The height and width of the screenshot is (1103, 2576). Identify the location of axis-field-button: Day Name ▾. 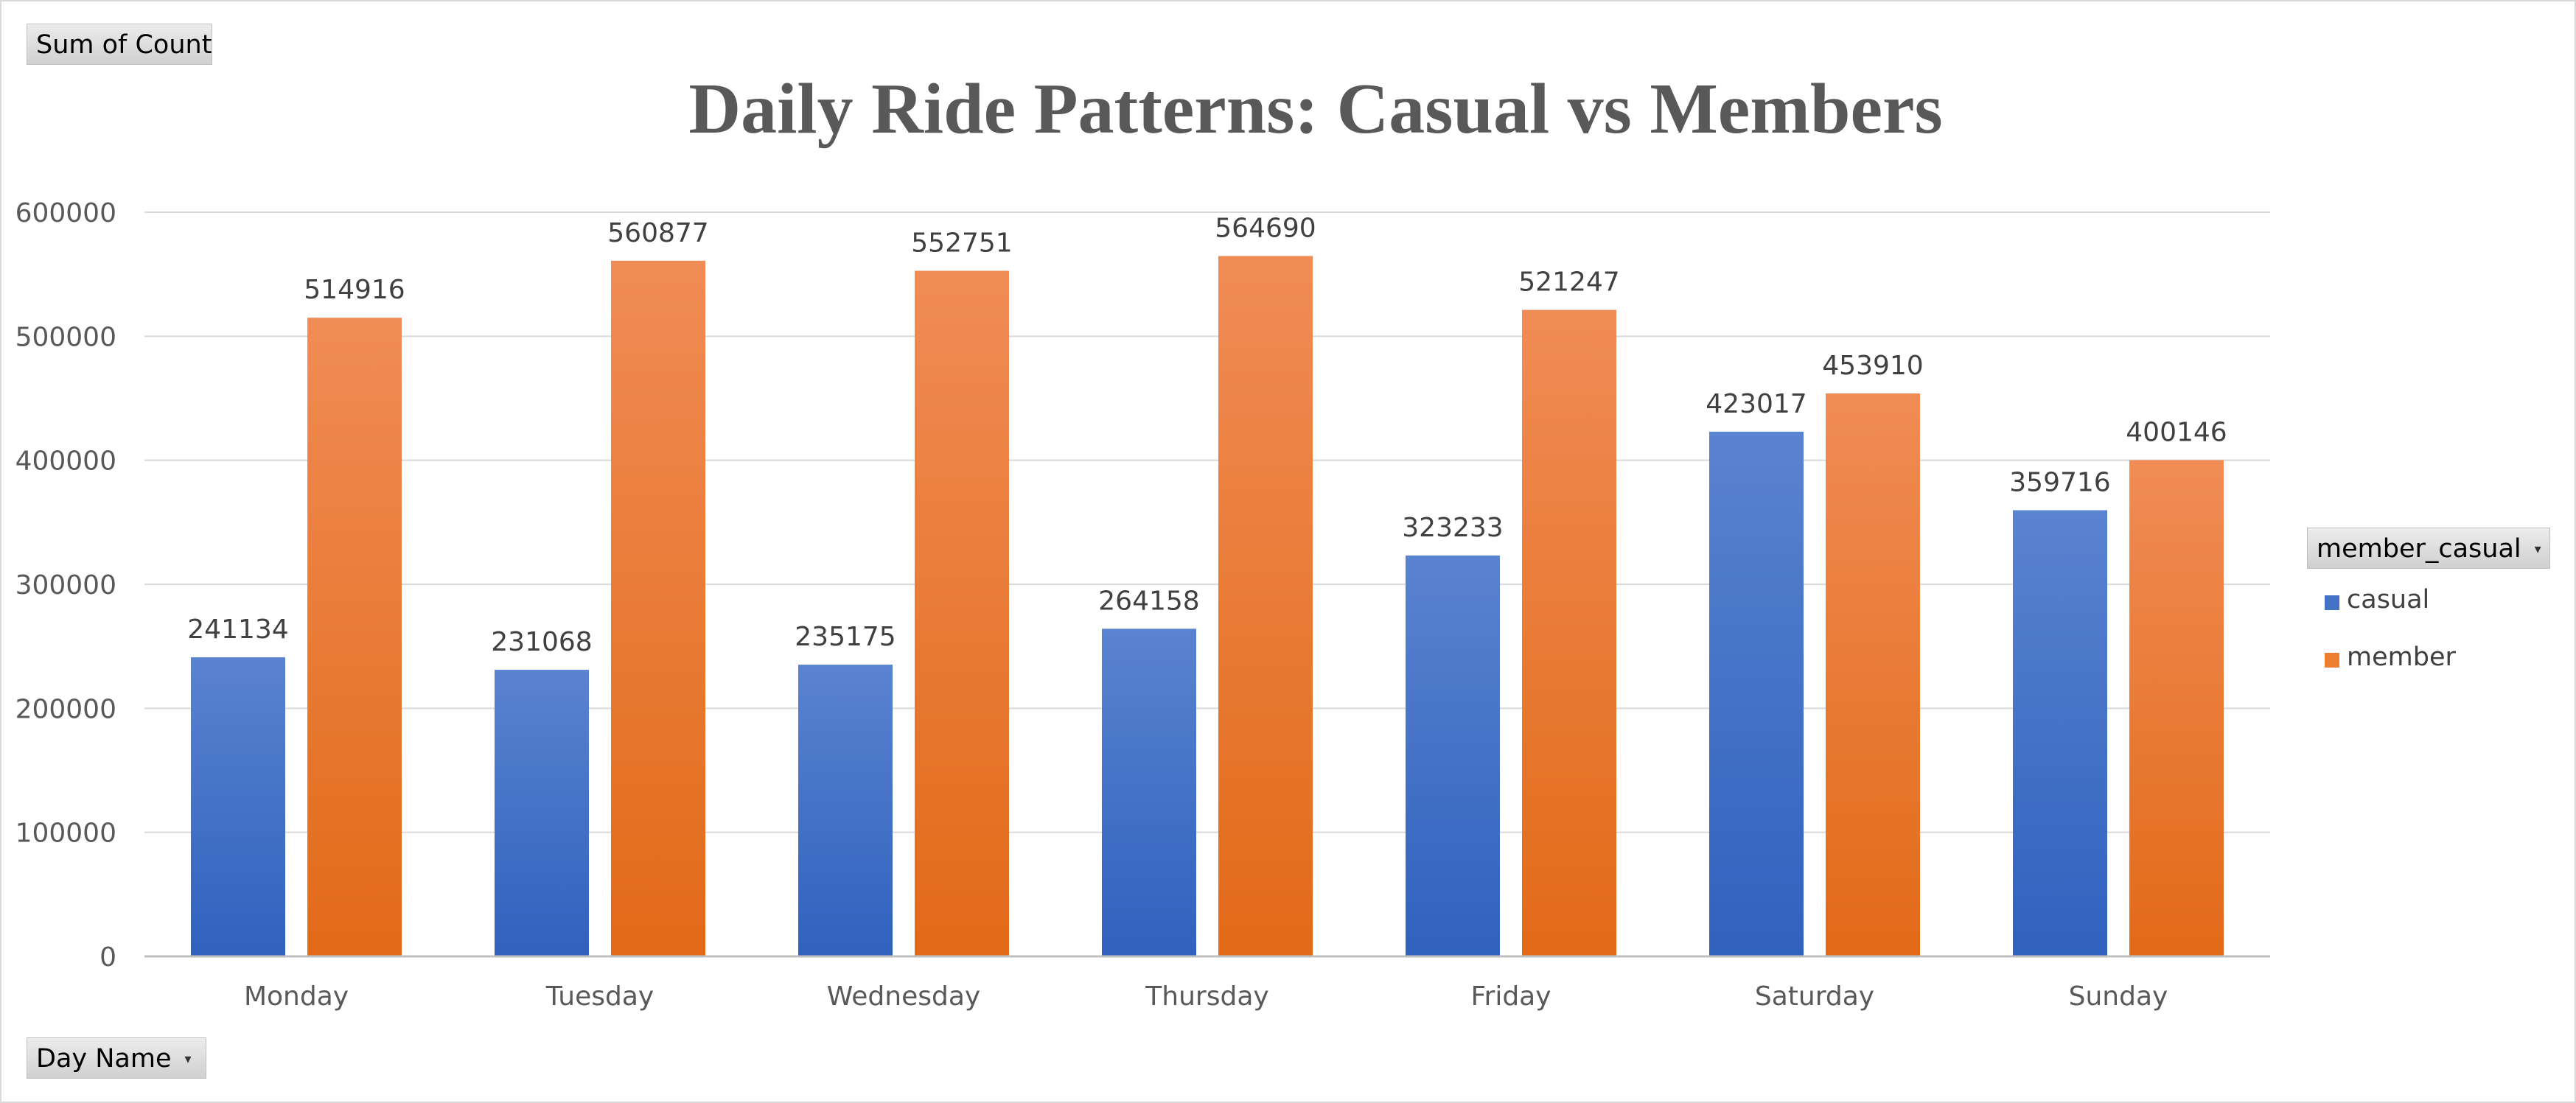
(116, 1058).